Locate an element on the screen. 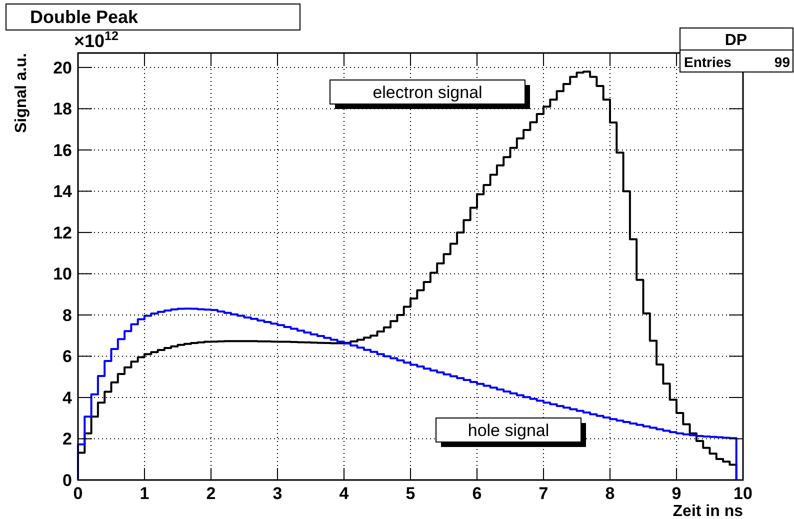  annotation: Entries is located at coordinates (708, 62).